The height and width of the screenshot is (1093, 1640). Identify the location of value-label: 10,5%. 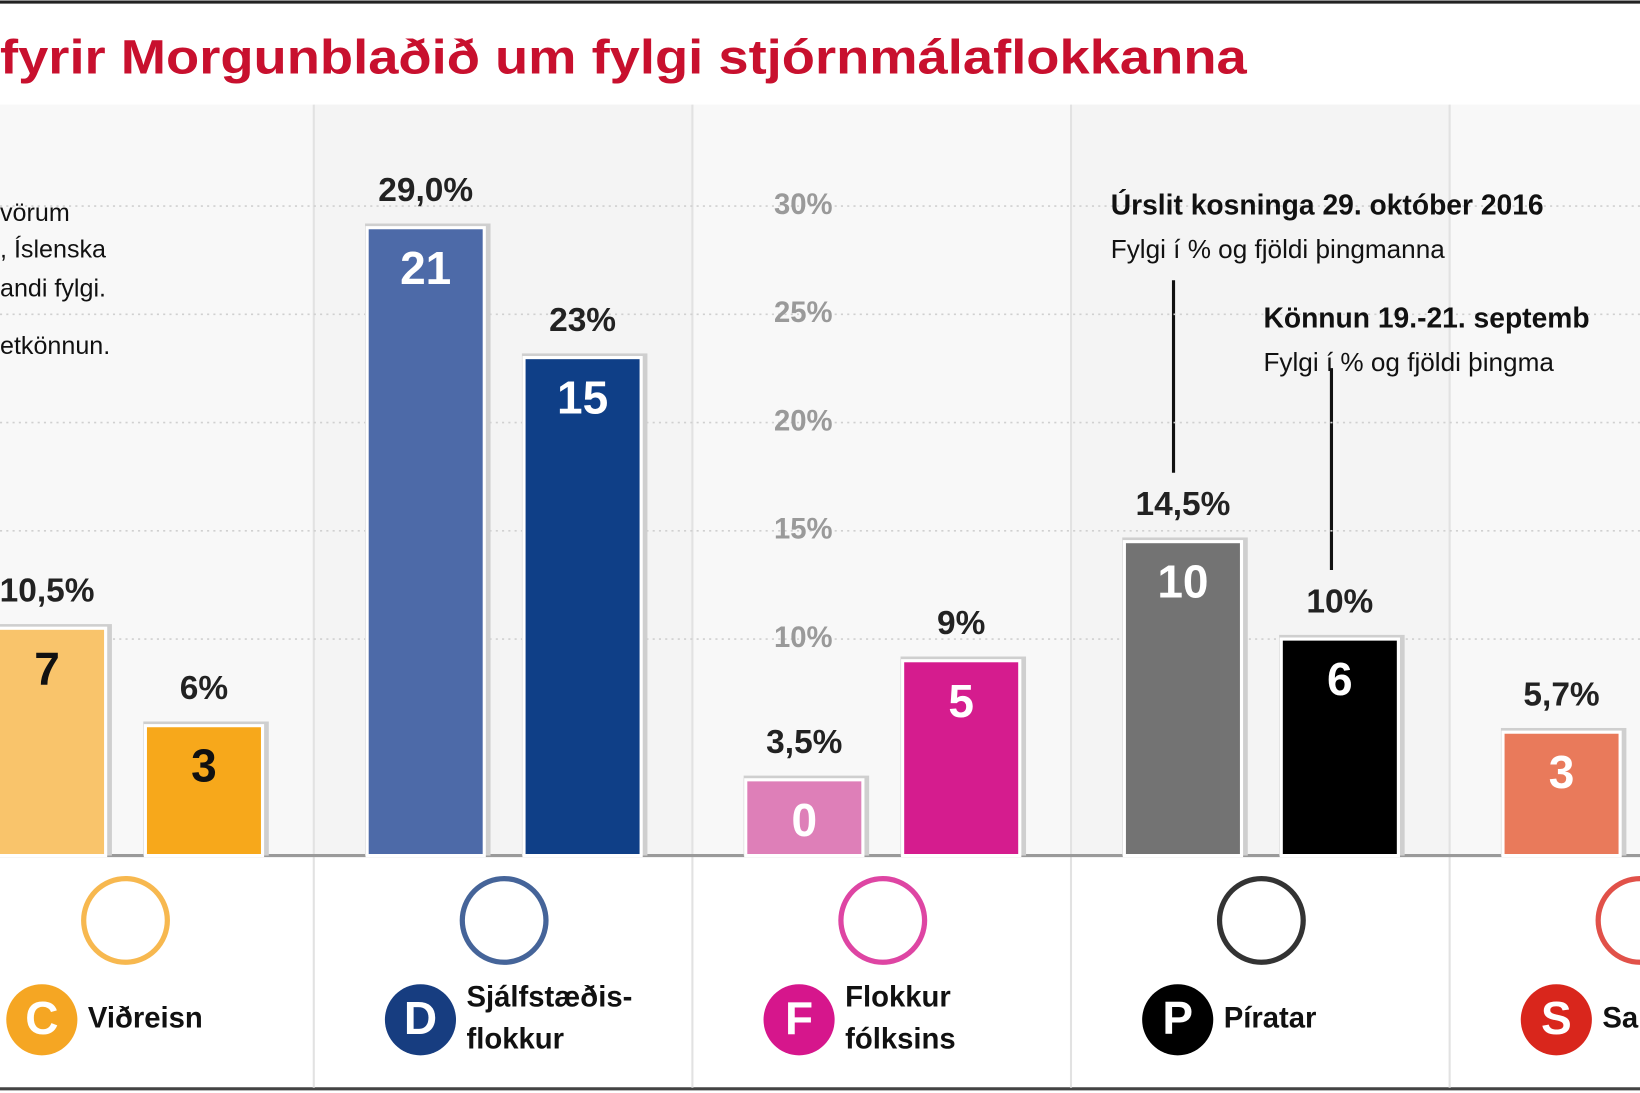
(47, 591).